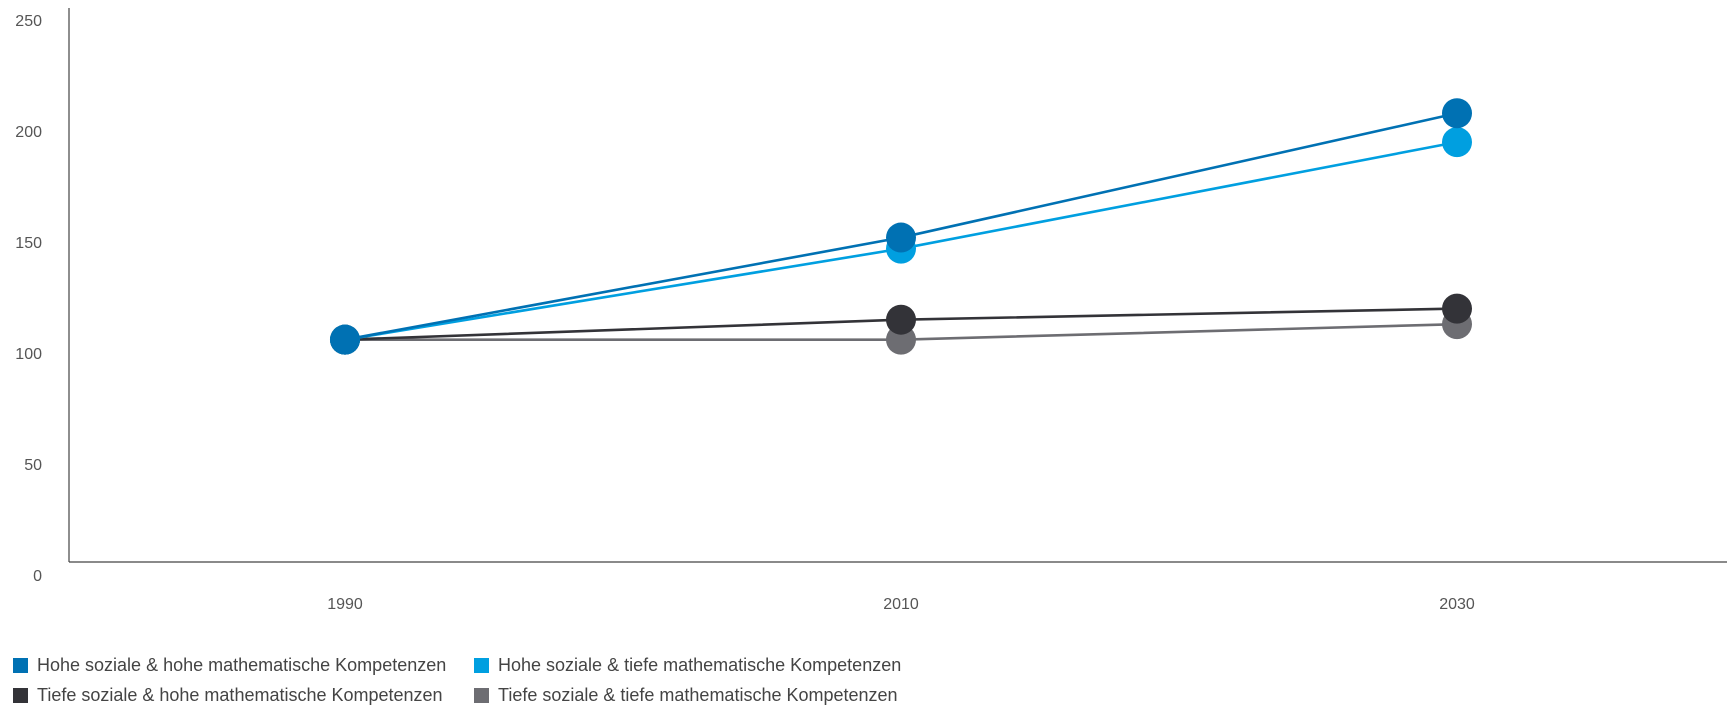  Describe the element at coordinates (33, 465) in the screenshot. I see `y-tick-label: 50` at that location.